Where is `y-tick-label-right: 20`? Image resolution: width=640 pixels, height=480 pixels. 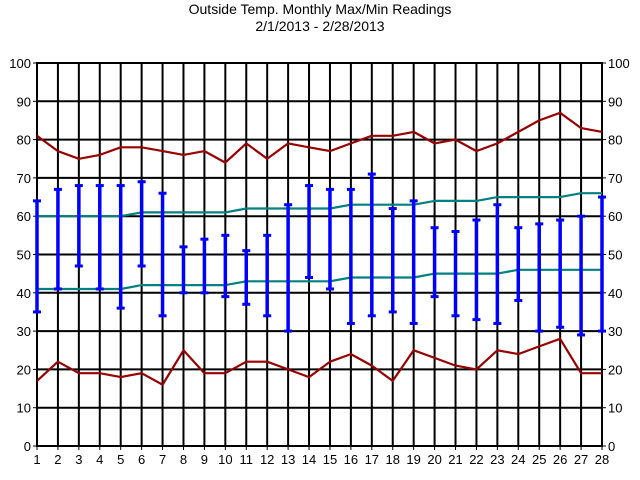 y-tick-label-right: 20 is located at coordinates (615, 369).